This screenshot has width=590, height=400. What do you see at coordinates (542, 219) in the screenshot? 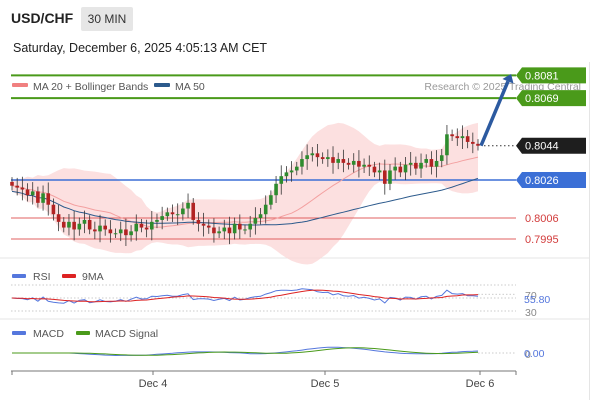
I see `level-label-support-1: 0.8006` at bounding box center [542, 219].